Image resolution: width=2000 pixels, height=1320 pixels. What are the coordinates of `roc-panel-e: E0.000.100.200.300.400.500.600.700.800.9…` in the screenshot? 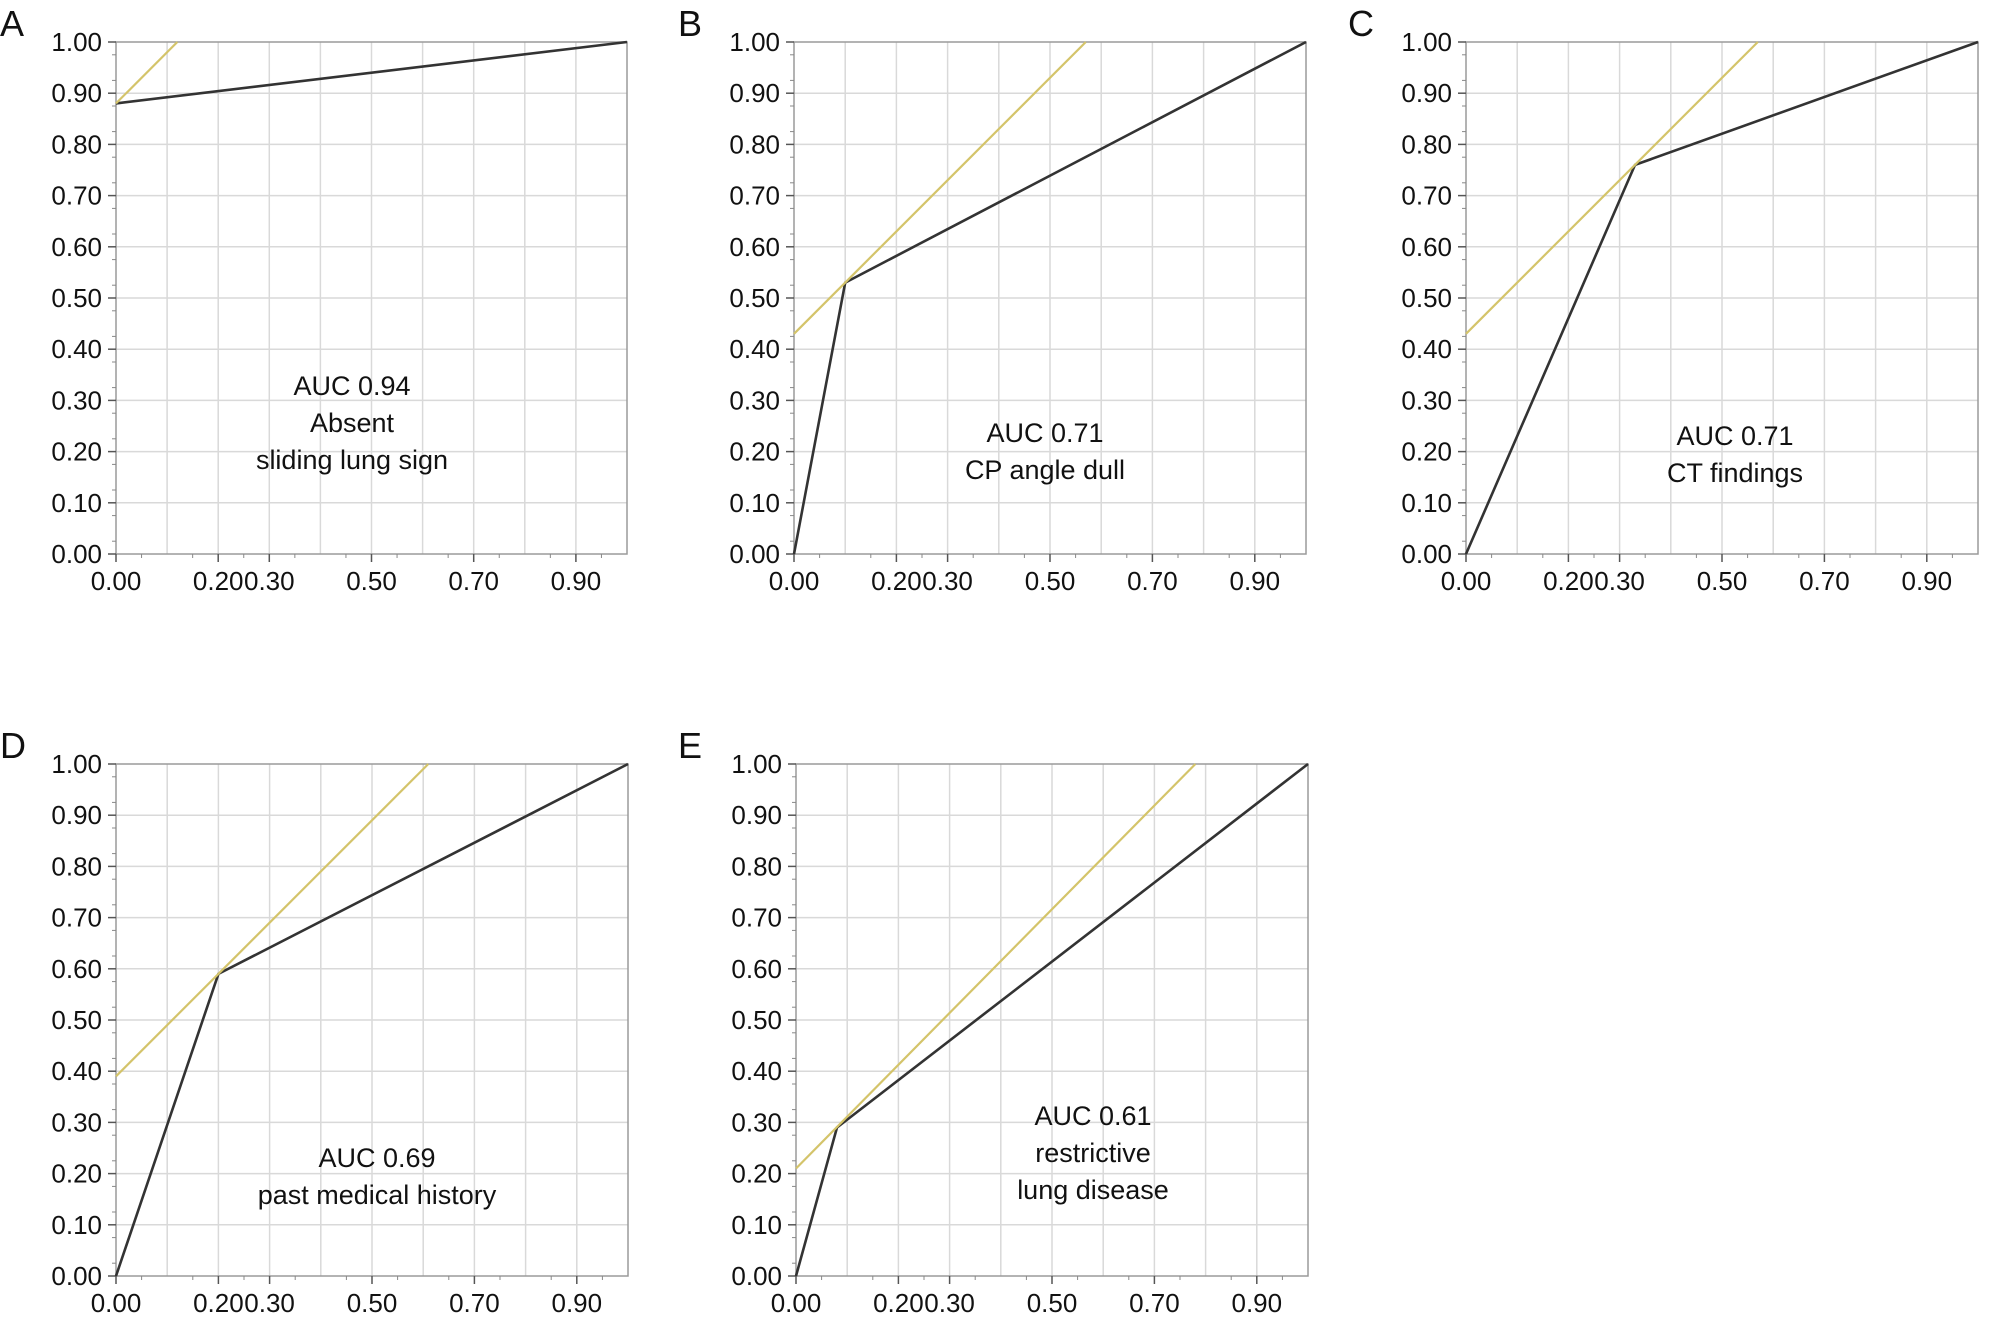 It's located at (993, 1021).